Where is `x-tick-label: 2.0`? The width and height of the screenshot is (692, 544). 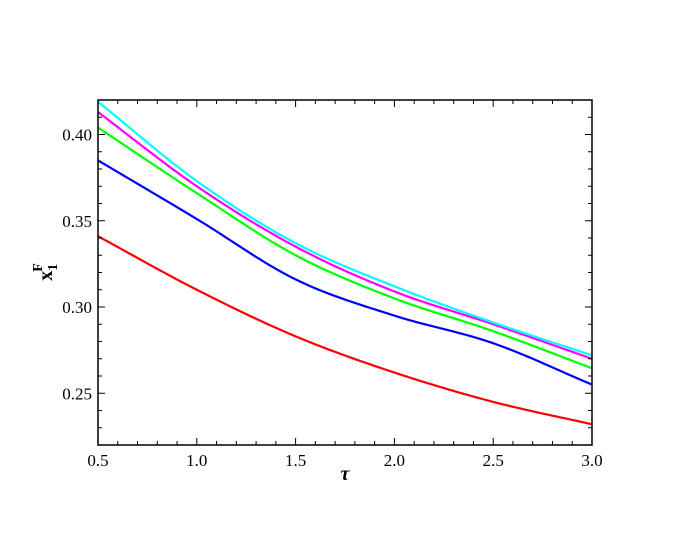 x-tick-label: 2.0 is located at coordinates (394, 460).